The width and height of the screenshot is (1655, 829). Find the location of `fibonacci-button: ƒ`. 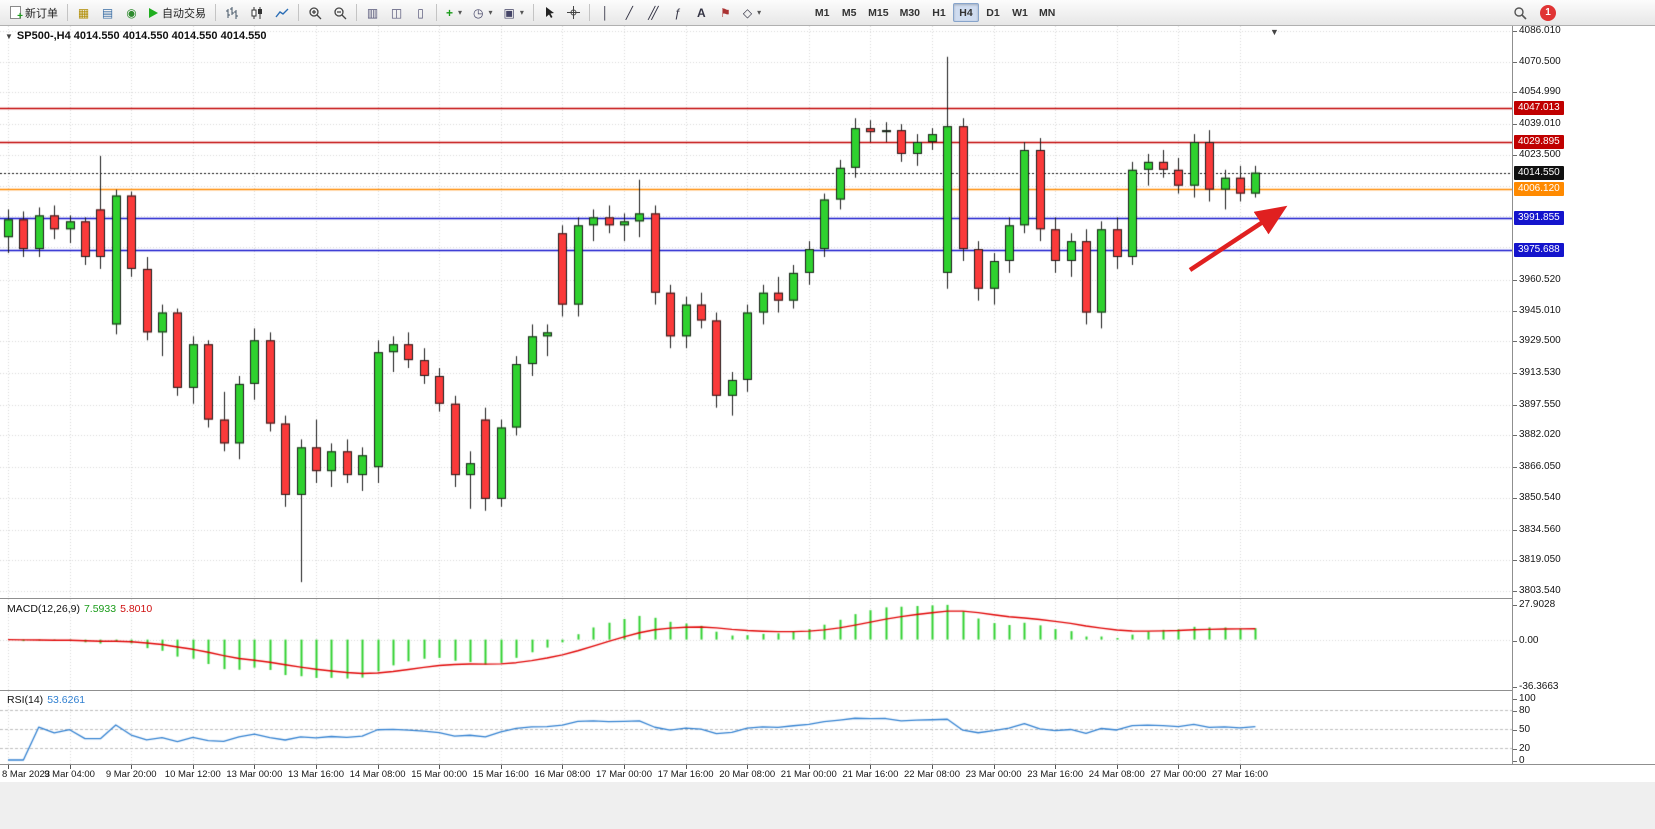

fibonacci-button: ƒ is located at coordinates (677, 12).